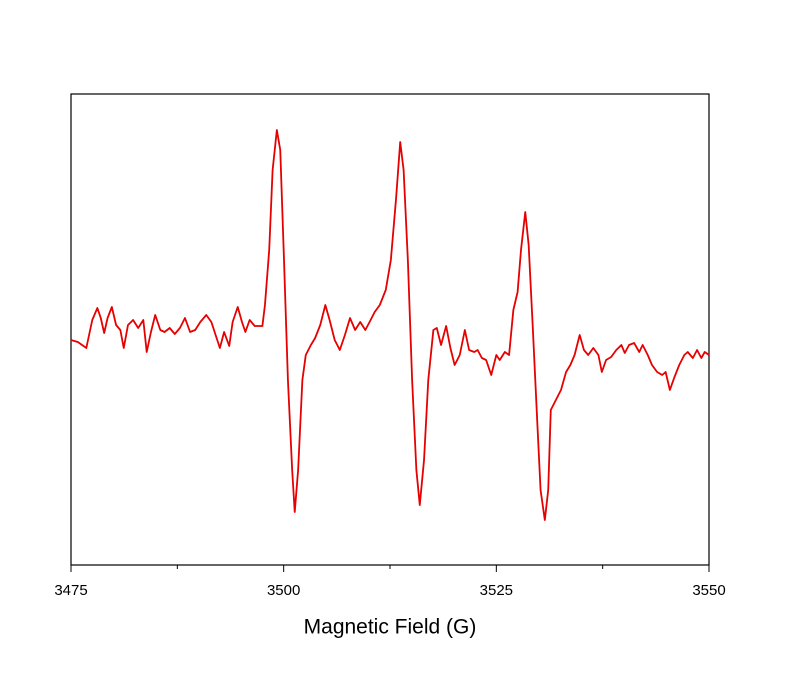 This screenshot has height=688, width=800. What do you see at coordinates (283, 590) in the screenshot?
I see `x-tick-label: 3500` at bounding box center [283, 590].